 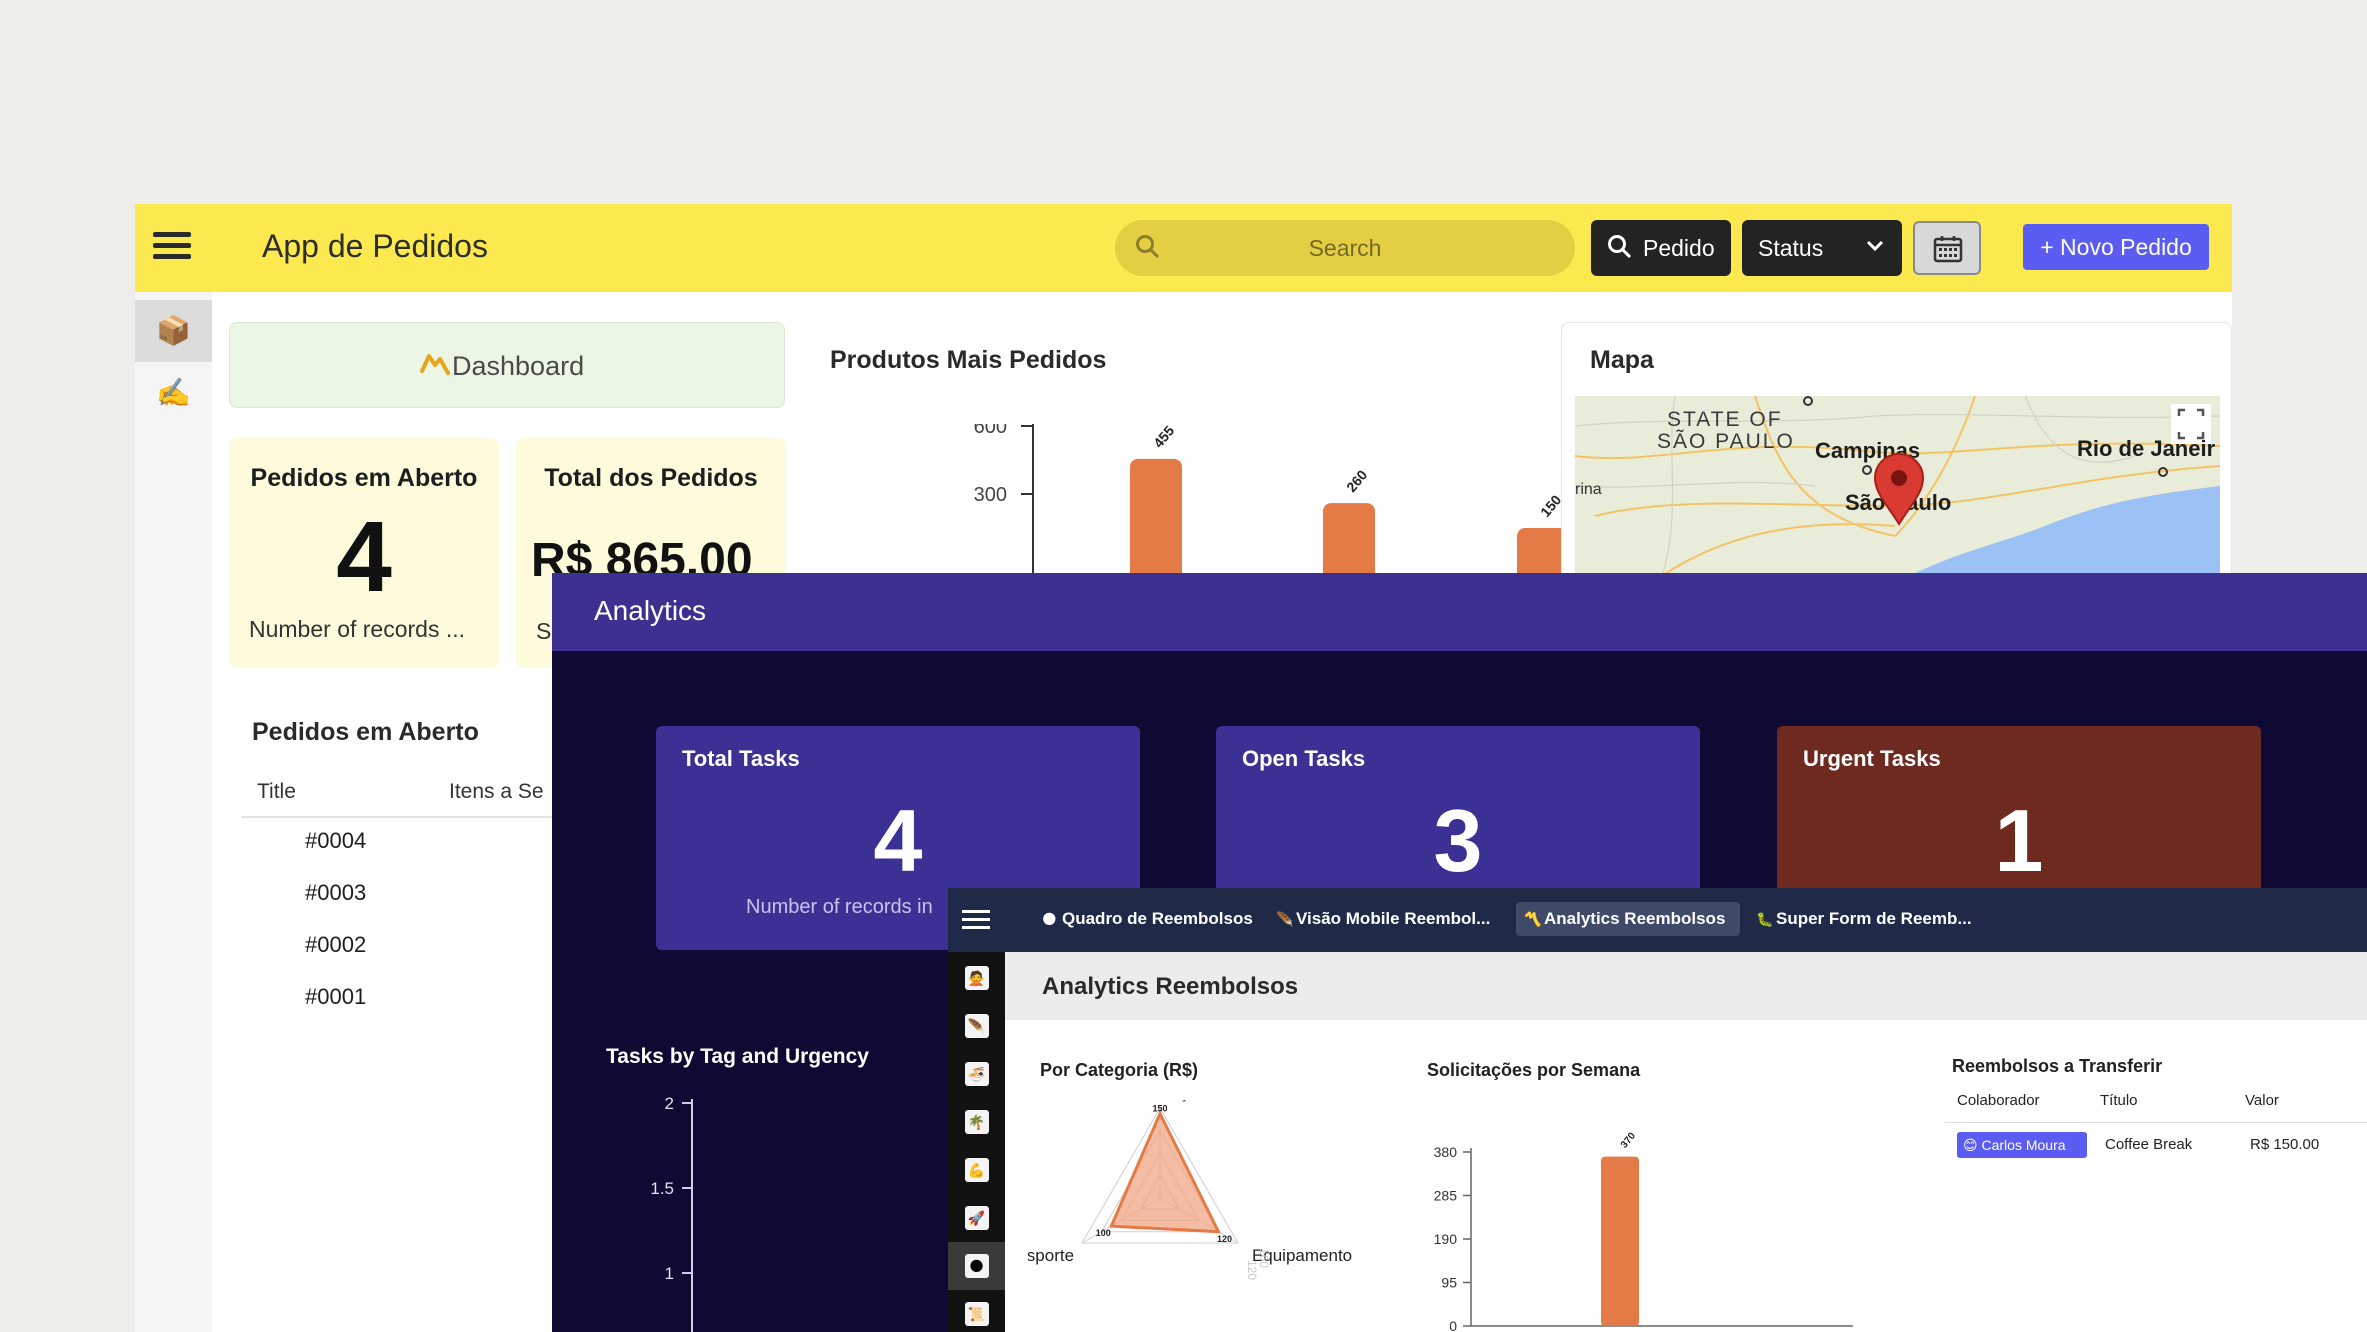 What do you see at coordinates (364, 557) in the screenshot?
I see `card-value: 4` at bounding box center [364, 557].